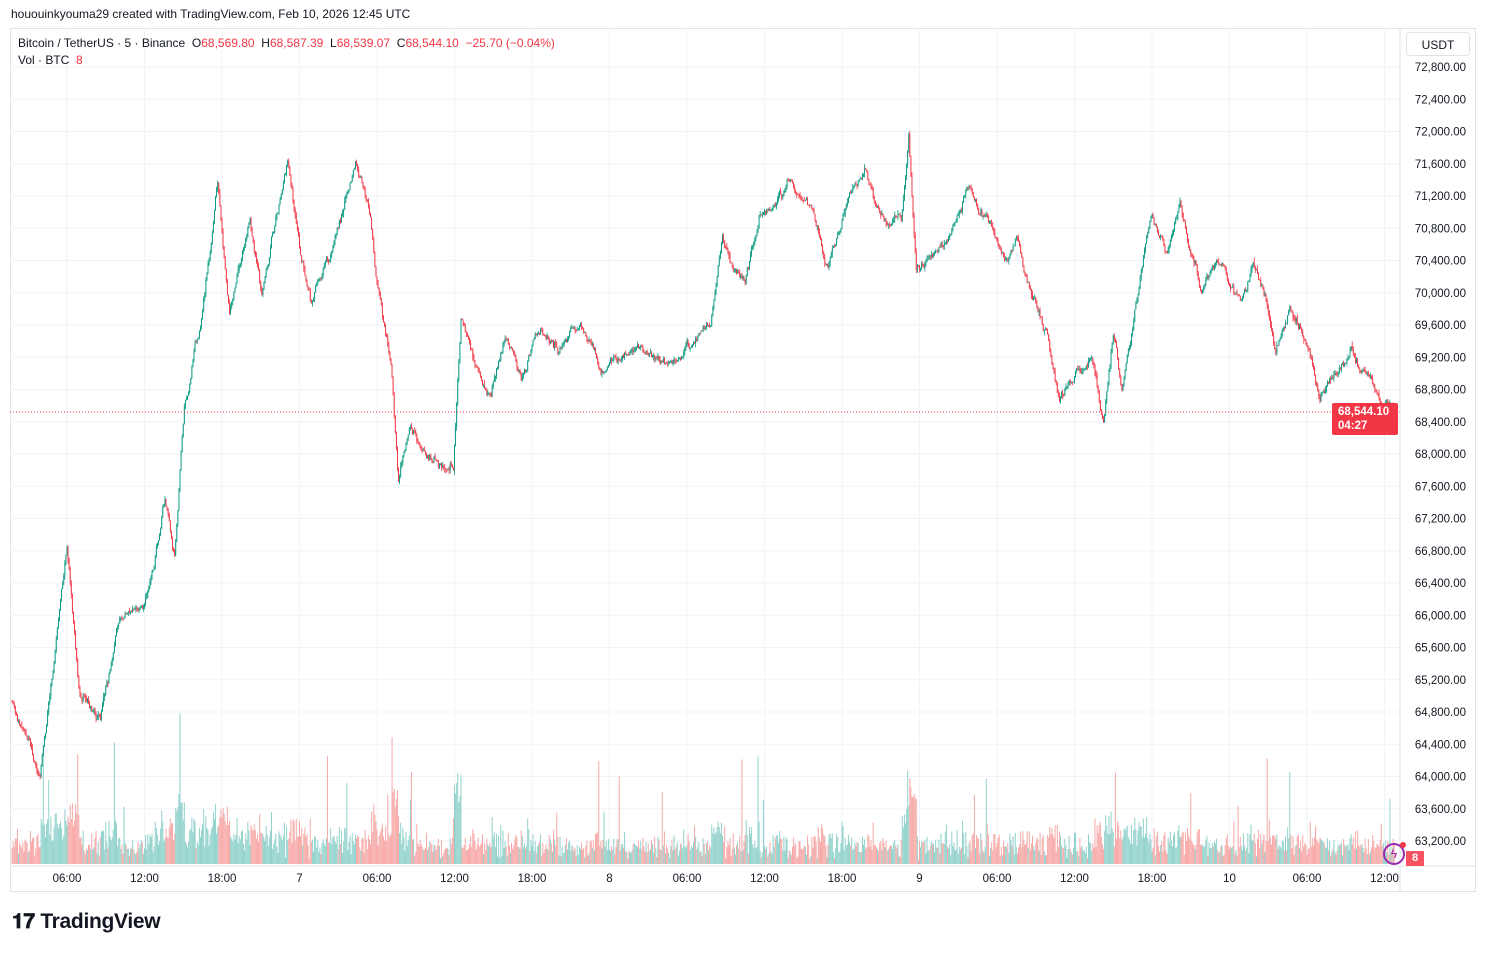 Image resolution: width=1486 pixels, height=953 pixels. I want to click on volume-label: Vol · BTC, so click(44, 60).